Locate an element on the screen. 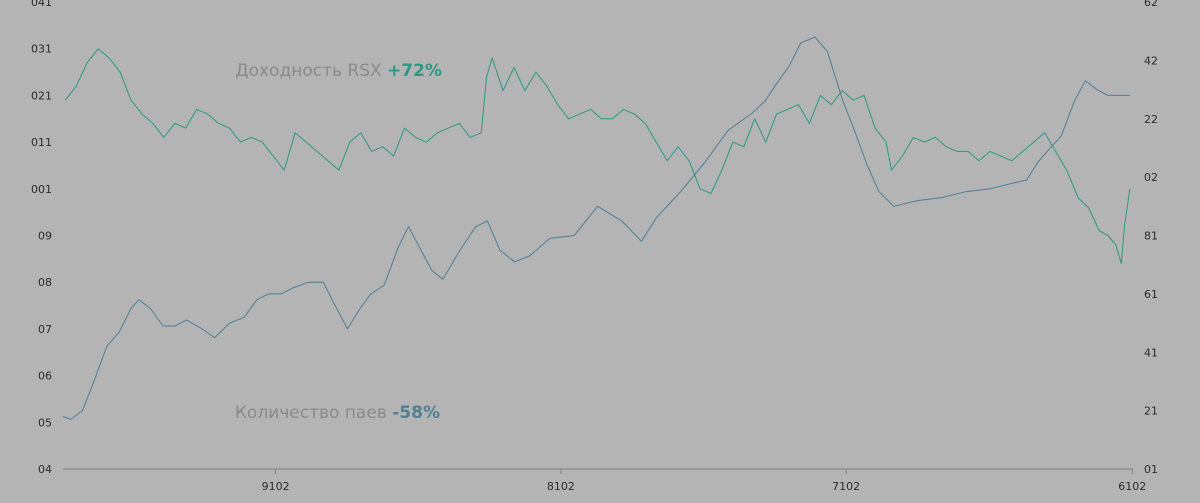 Image resolution: width=1200 pixels, height=503 pixels. y-left-tick-label: 09 is located at coordinates (45, 236).